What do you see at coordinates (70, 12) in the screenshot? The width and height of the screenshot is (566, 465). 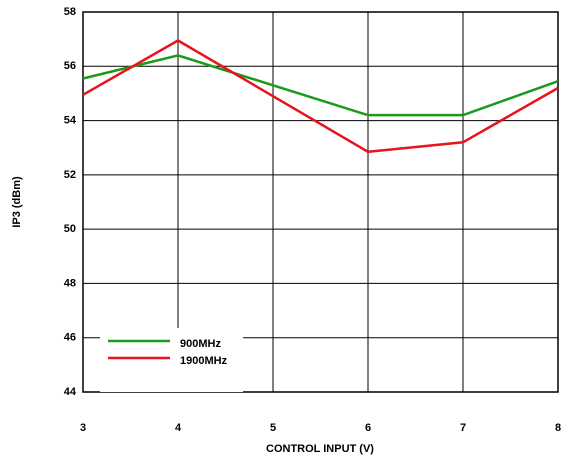 I see `y-tick-label: 58` at bounding box center [70, 12].